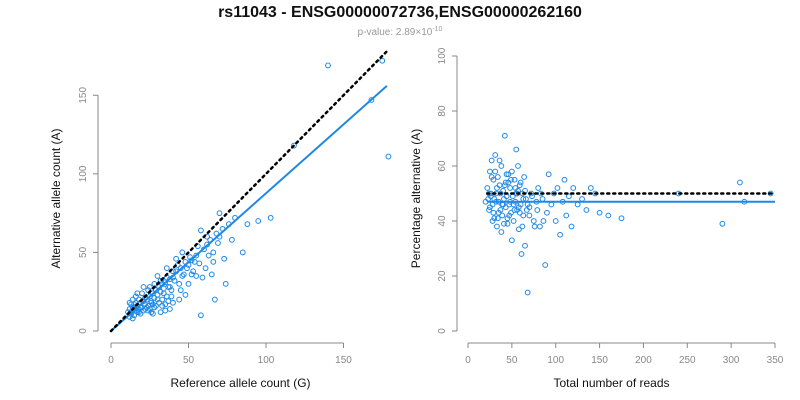 The image size is (800, 400). I want to click on left-y-axis-label: Alternative allele count (A), so click(56, 198).